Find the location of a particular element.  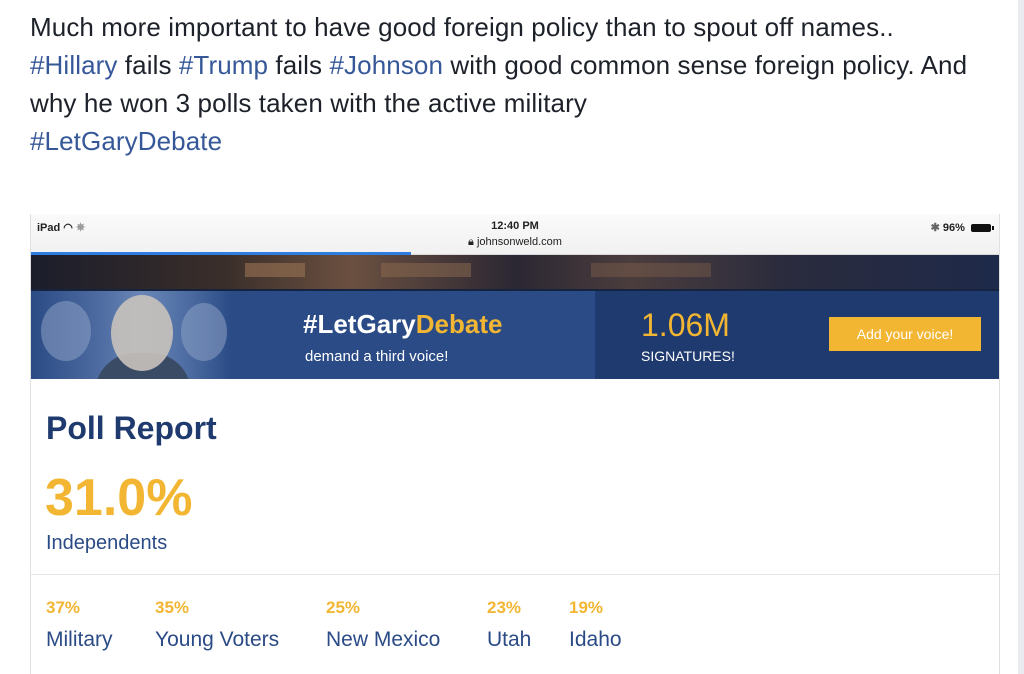

poll-stat-young-voters: 35% Young Voters is located at coordinates (217, 625).